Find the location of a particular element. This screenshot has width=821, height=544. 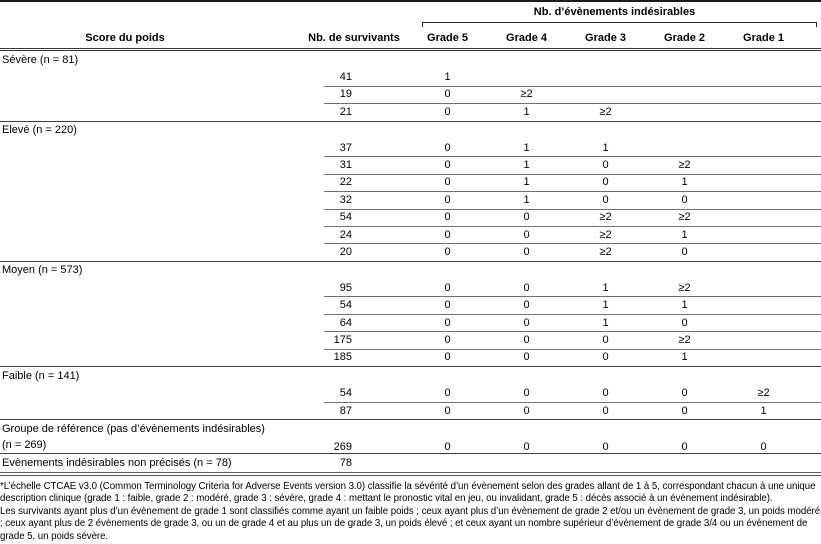

grade-span-bracket is located at coordinates (619, 24).